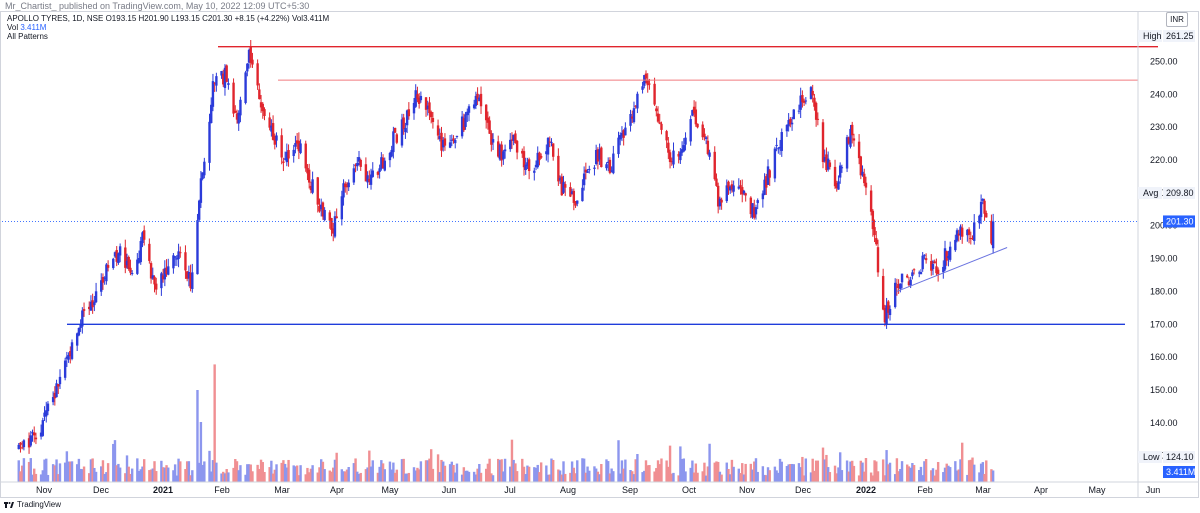 The image size is (1200, 513). Describe the element at coordinates (1164, 160) in the screenshot. I see `y-tick-label: 220.00` at that location.